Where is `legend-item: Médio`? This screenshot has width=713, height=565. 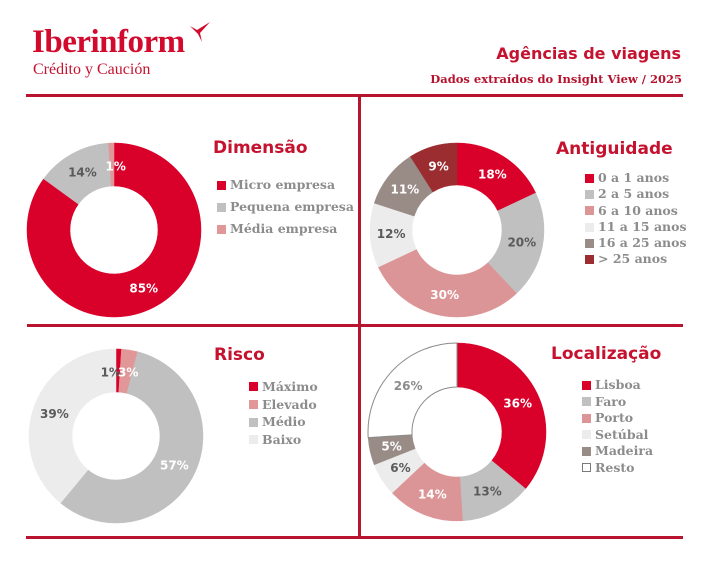 legend-item: Médio is located at coordinates (283, 422).